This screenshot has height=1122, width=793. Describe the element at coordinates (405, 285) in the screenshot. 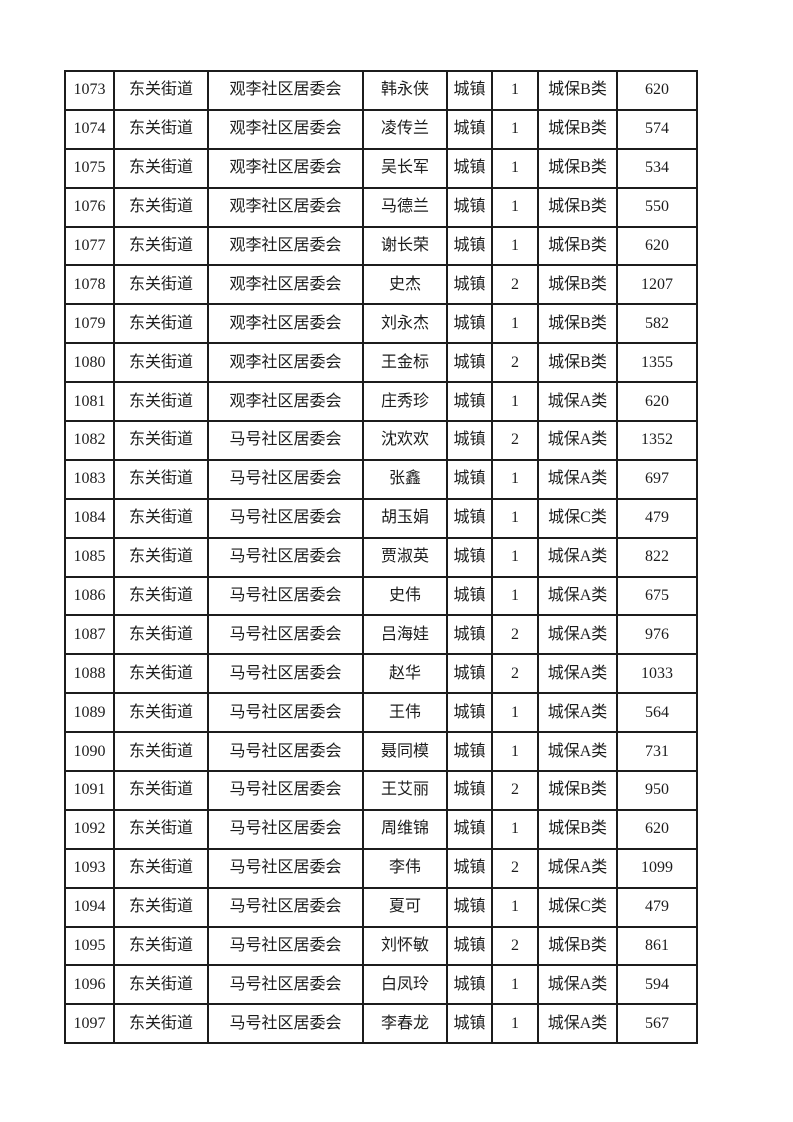

I see `person-name-cell: 史杰` at that location.